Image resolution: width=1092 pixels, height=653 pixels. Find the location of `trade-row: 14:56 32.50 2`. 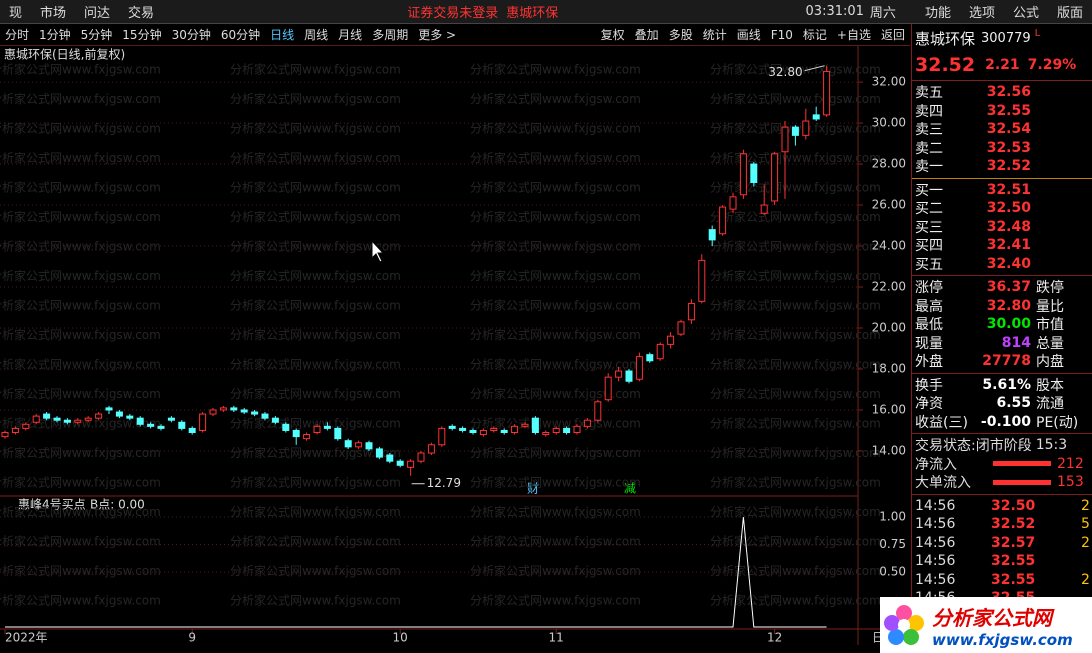

trade-row: 14:56 32.50 2 is located at coordinates (1002, 506).